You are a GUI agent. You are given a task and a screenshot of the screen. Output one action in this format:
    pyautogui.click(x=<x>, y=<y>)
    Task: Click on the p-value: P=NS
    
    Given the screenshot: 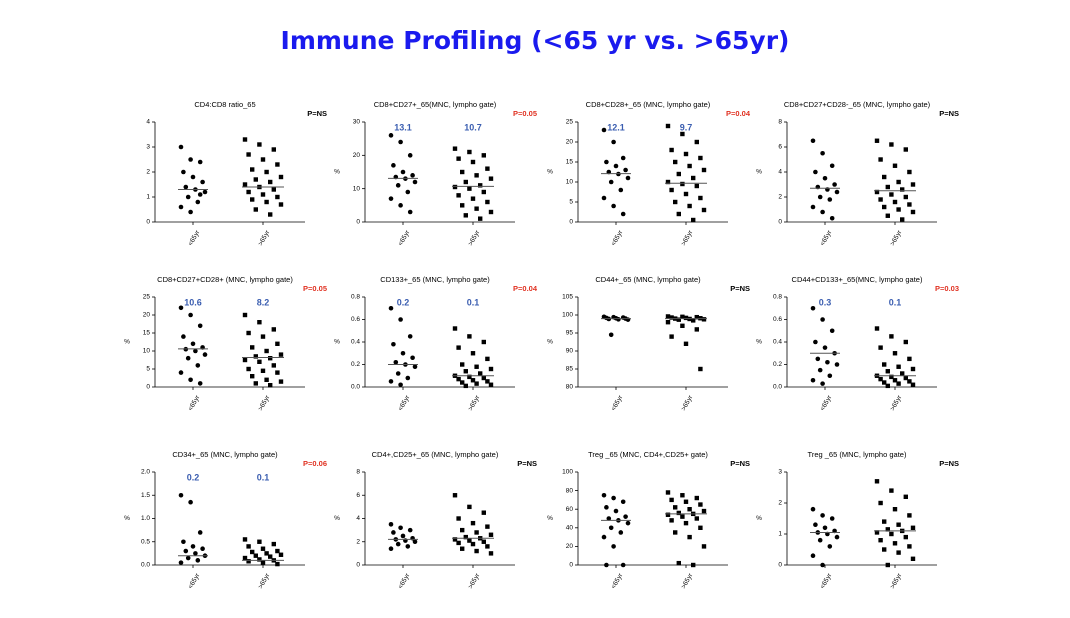 What is the action you would take?
    pyautogui.click(x=527, y=463)
    